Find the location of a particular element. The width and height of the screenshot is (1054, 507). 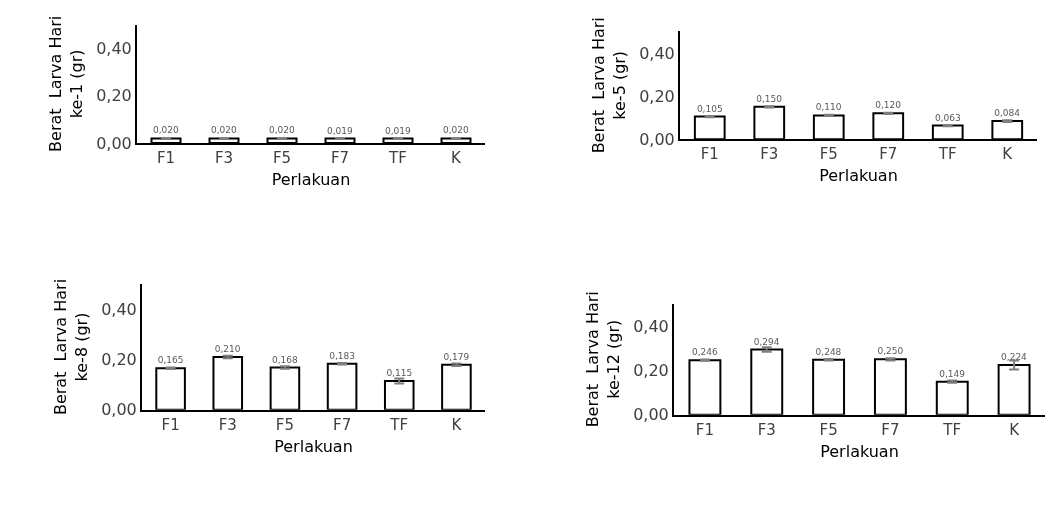

data-label: 0,250 is located at coordinates (890, 351).